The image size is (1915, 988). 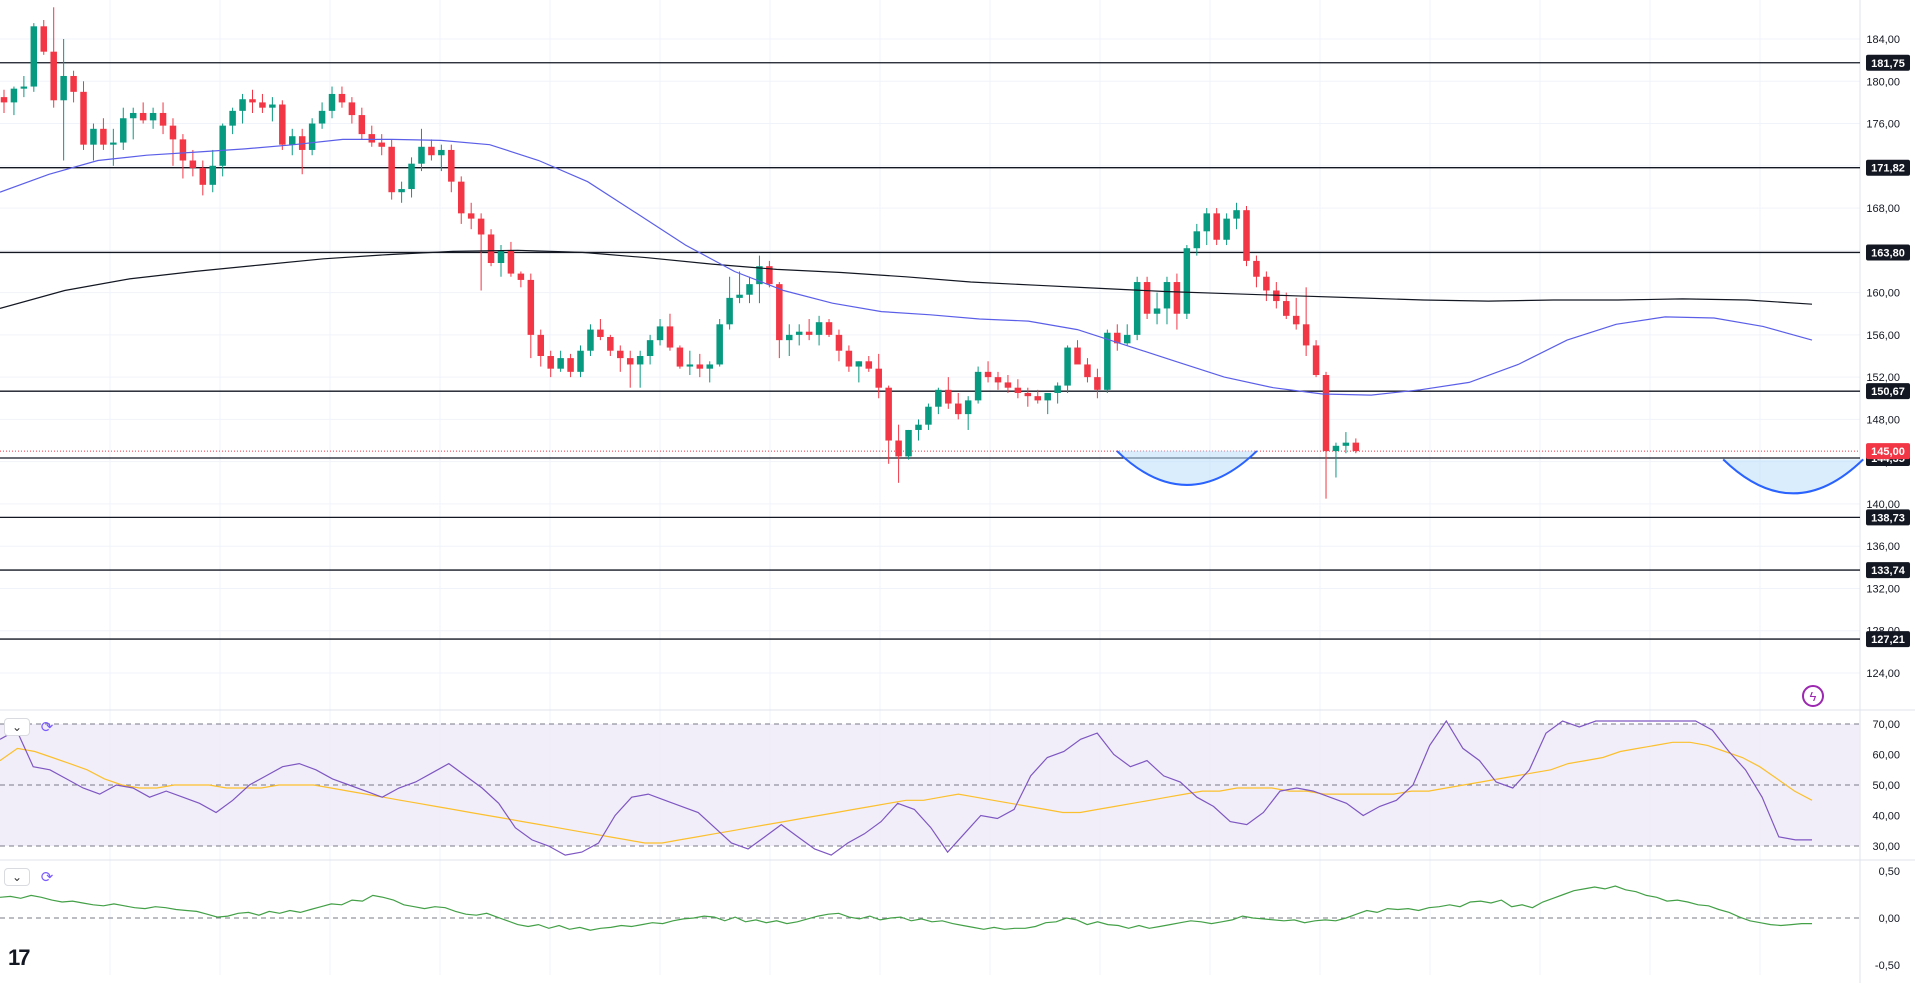 I want to click on oscillator-pane, so click(x=930, y=787).